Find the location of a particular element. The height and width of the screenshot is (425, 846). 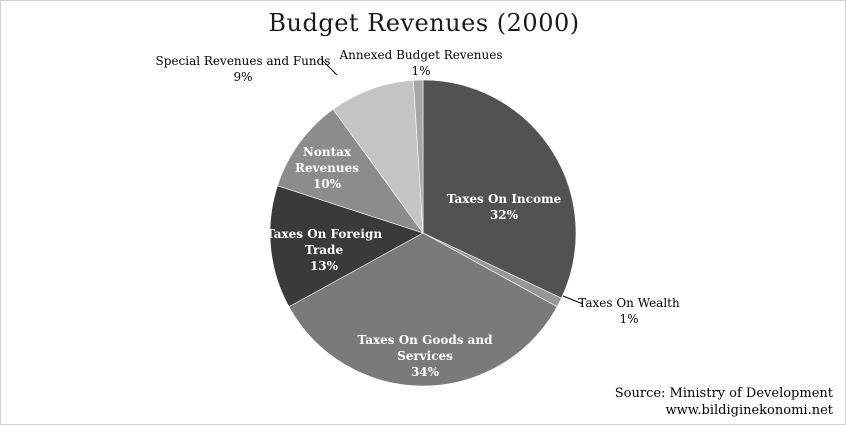

pie-slice-taxes-on-income is located at coordinates (499, 189).